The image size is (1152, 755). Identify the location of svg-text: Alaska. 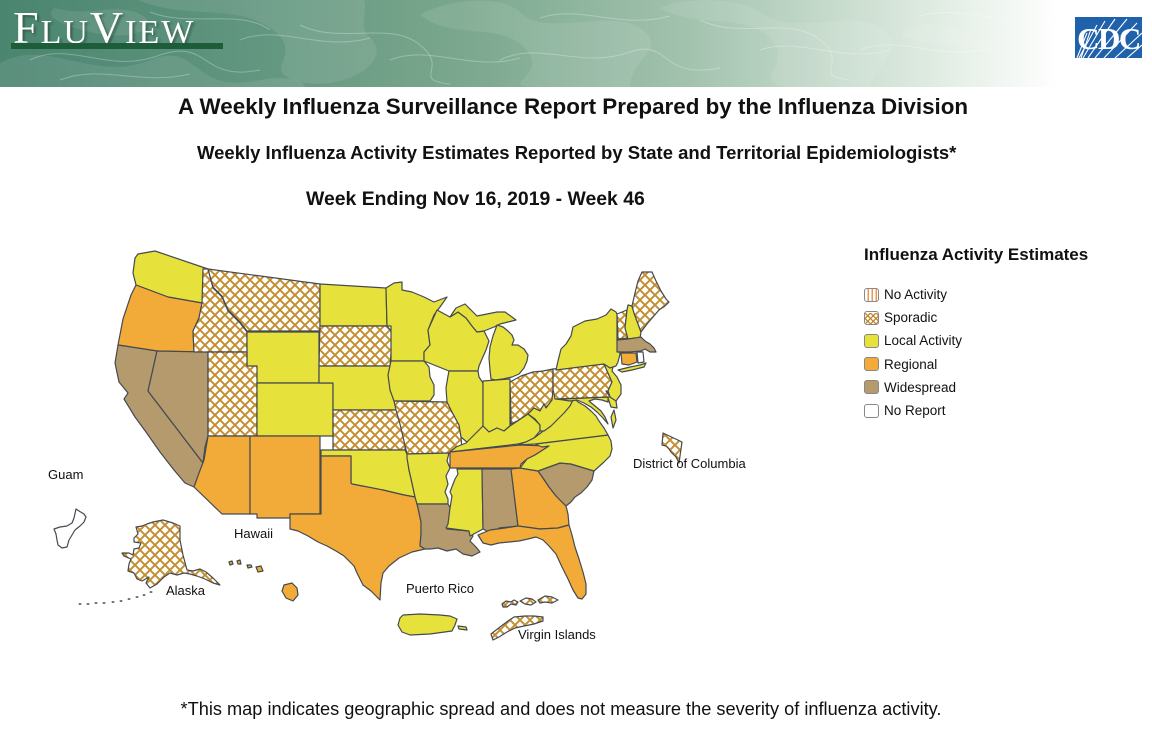
(186, 590).